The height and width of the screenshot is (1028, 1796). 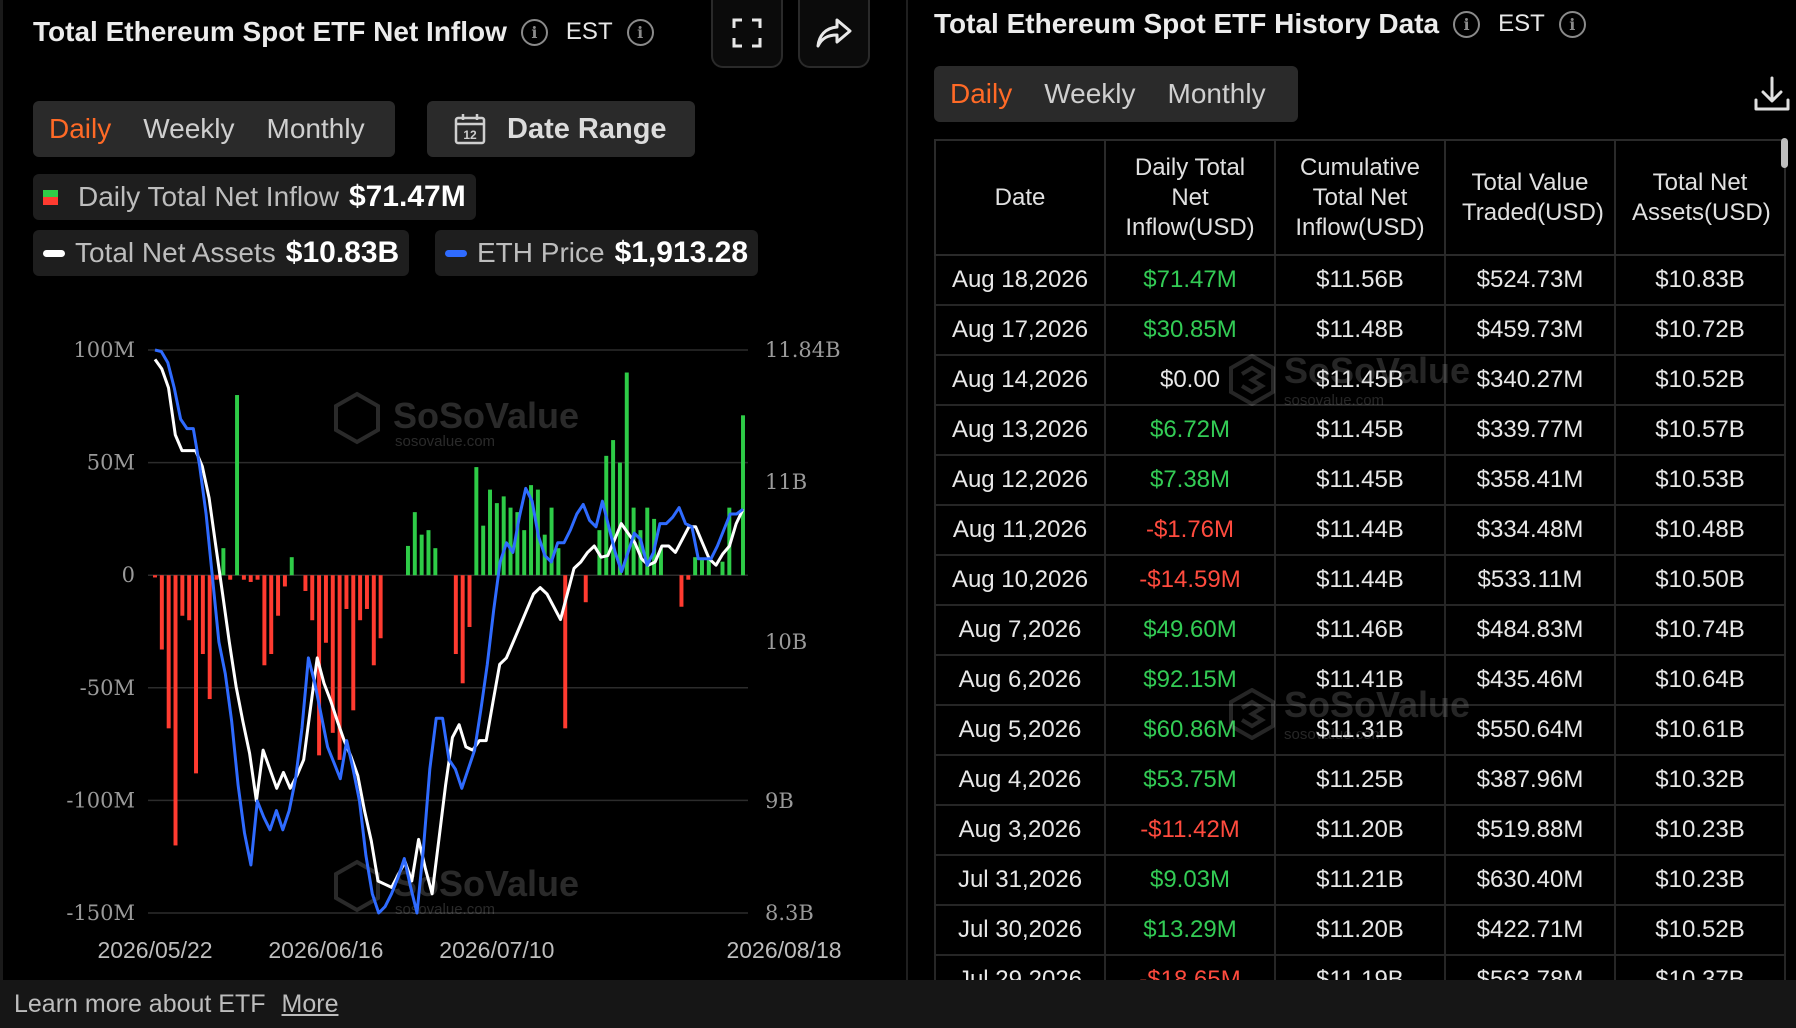 What do you see at coordinates (1530, 197) in the screenshot?
I see `header-value-traded: Total Value Traded(USD)` at bounding box center [1530, 197].